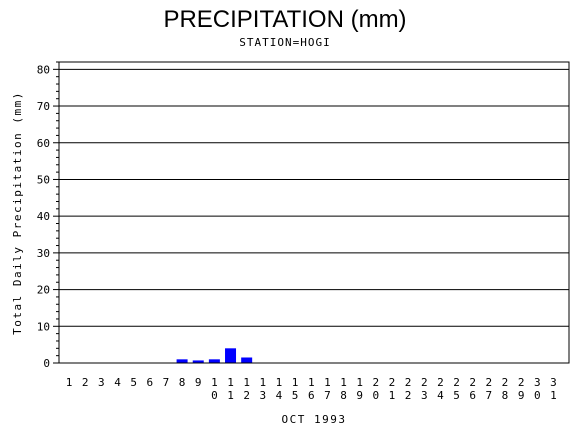 This screenshot has height=430, width=570. I want to click on x-tick-label-day-16: 6, so click(311, 395).